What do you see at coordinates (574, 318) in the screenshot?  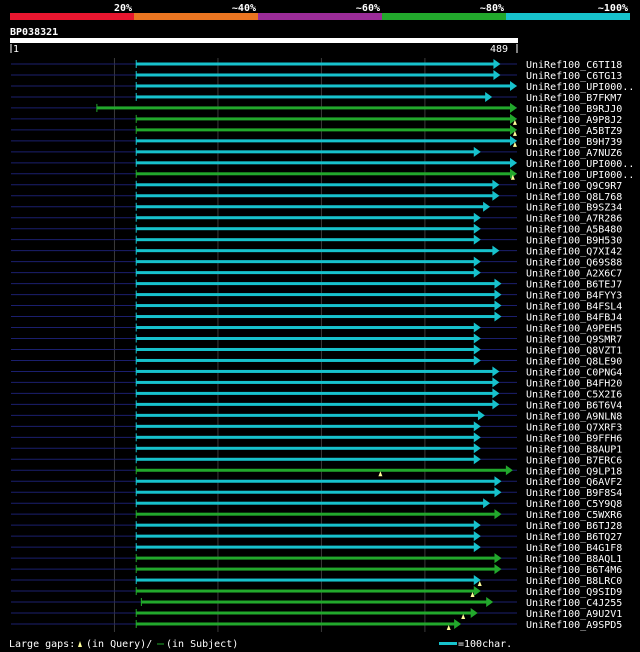 I see `hit-label: UniRef100_B4FBJ4` at bounding box center [574, 318].